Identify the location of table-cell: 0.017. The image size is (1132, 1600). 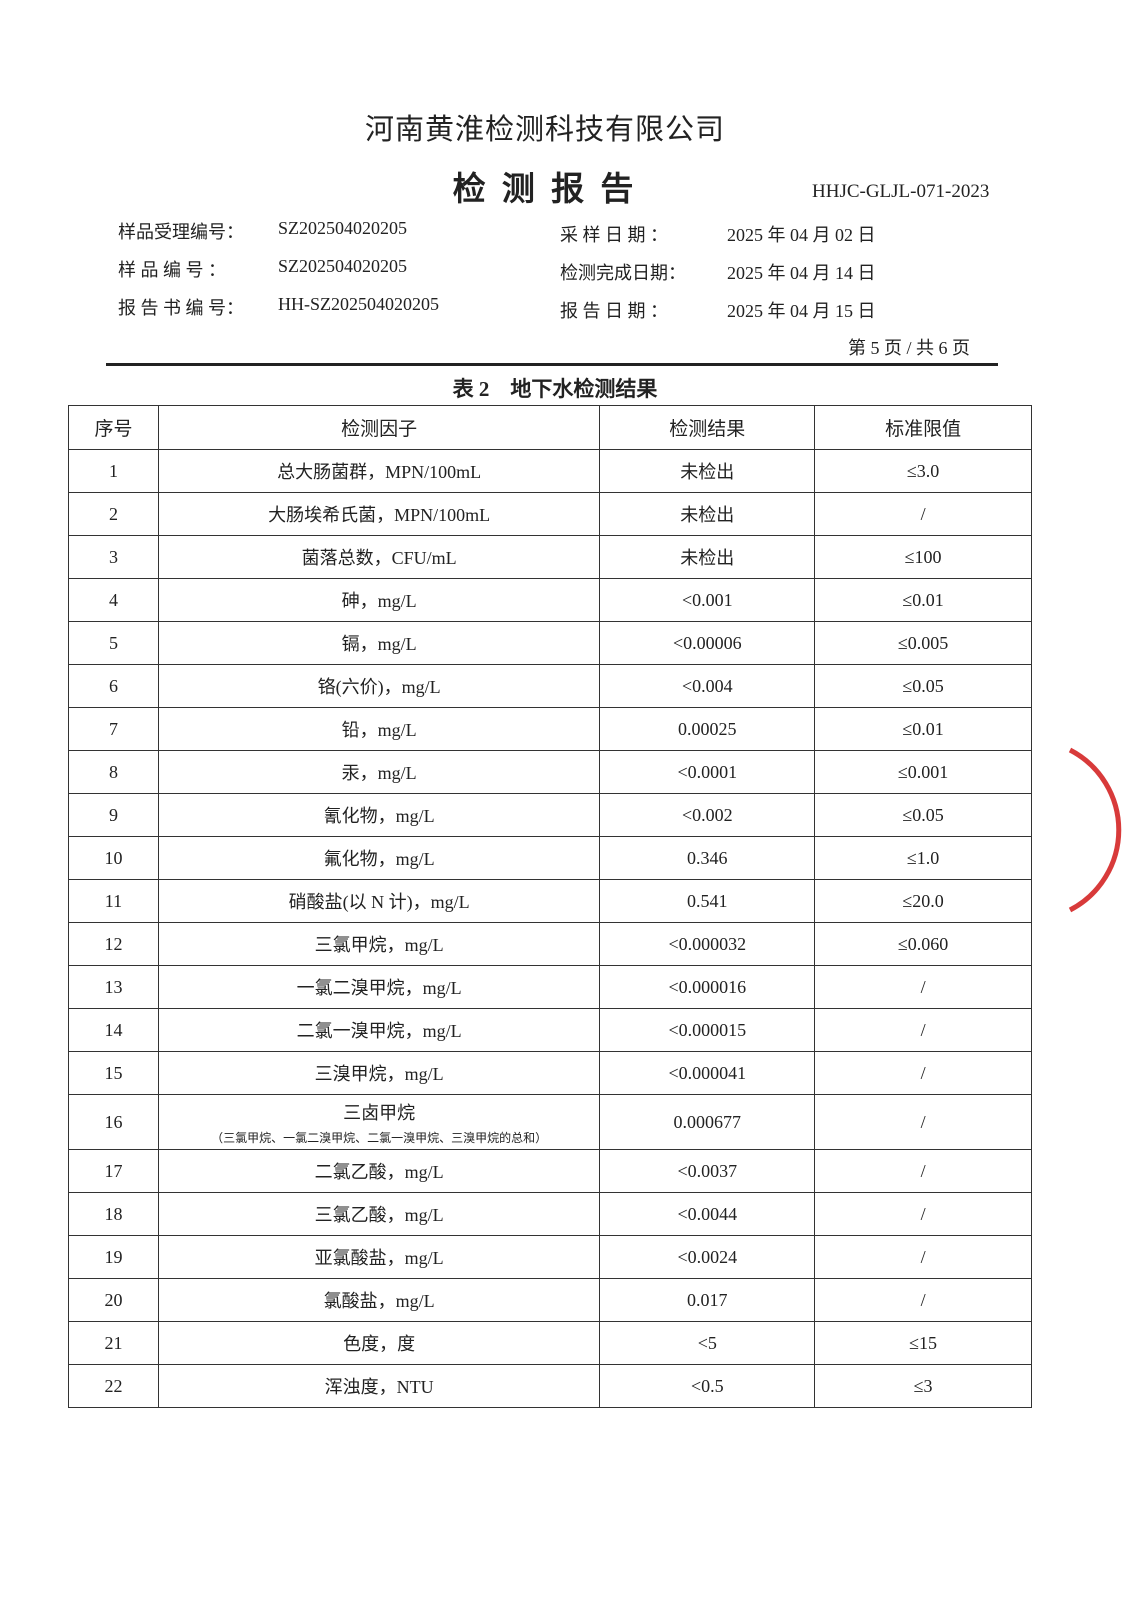
(707, 1300).